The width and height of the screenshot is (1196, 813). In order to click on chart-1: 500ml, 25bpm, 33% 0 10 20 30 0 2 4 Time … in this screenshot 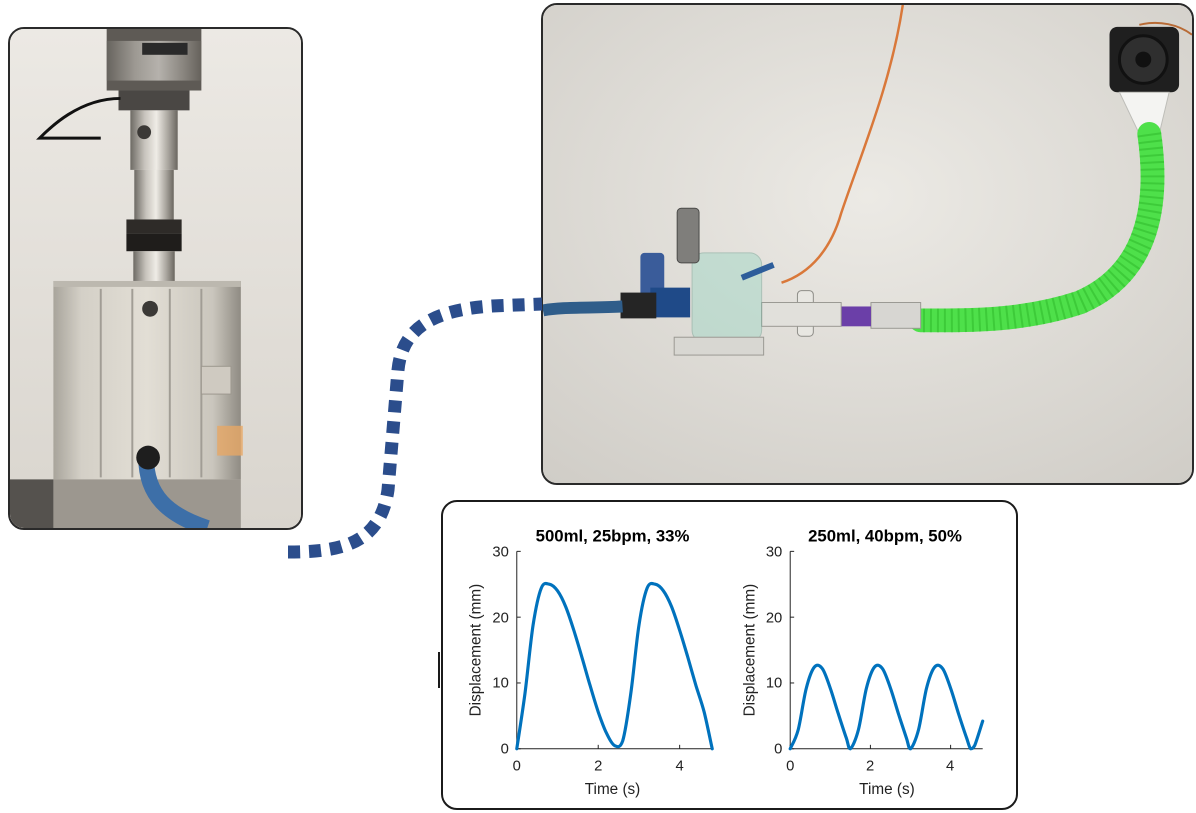, I will do `click(590, 662)`.